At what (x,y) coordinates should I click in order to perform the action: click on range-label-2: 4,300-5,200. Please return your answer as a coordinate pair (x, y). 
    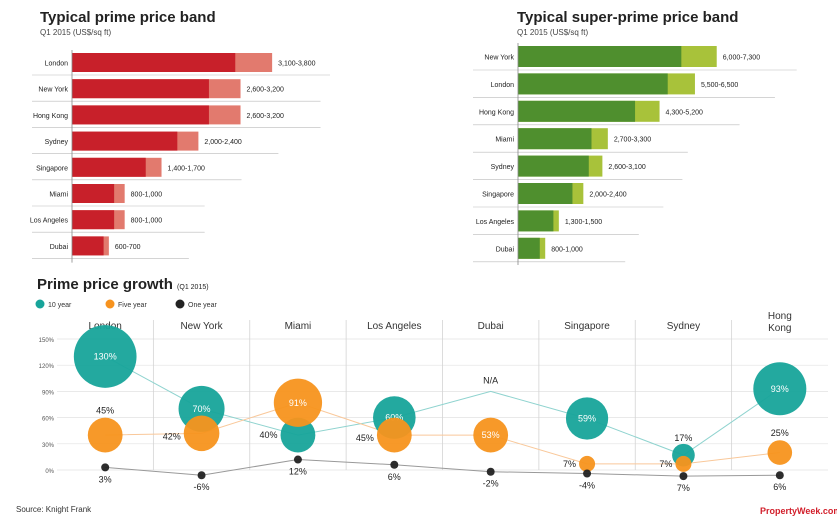
    Looking at the image, I should click on (684, 112).